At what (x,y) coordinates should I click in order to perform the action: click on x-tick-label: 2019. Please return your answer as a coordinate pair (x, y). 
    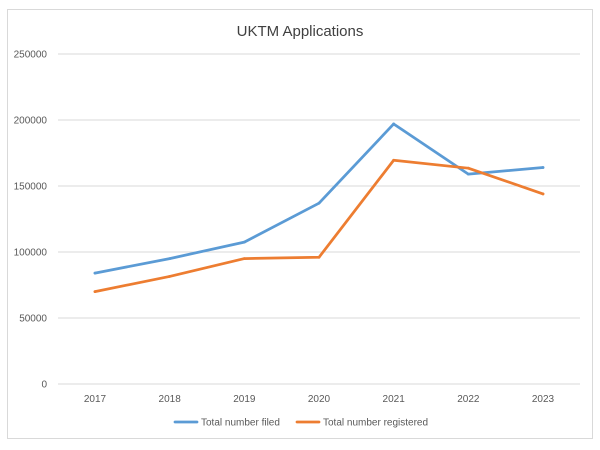
    Looking at the image, I should click on (244, 399).